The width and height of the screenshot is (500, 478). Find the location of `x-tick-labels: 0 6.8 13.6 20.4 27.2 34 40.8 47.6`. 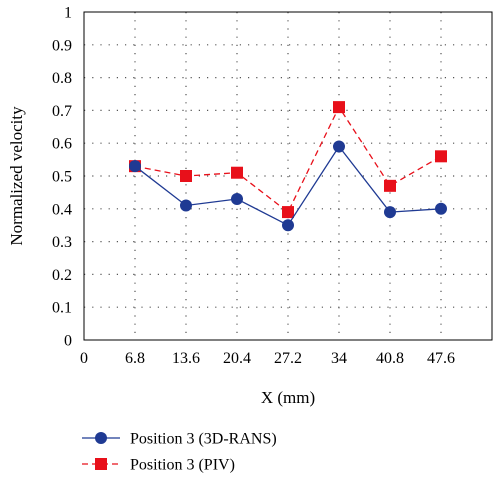

x-tick-labels: 0 6.8 13.6 20.4 27.2 34 40.8 47.6 is located at coordinates (267, 358).